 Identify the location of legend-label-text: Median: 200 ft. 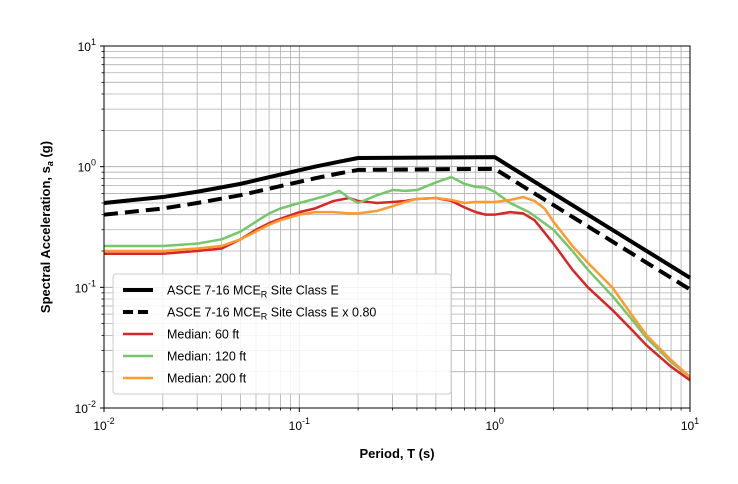
(207, 379).